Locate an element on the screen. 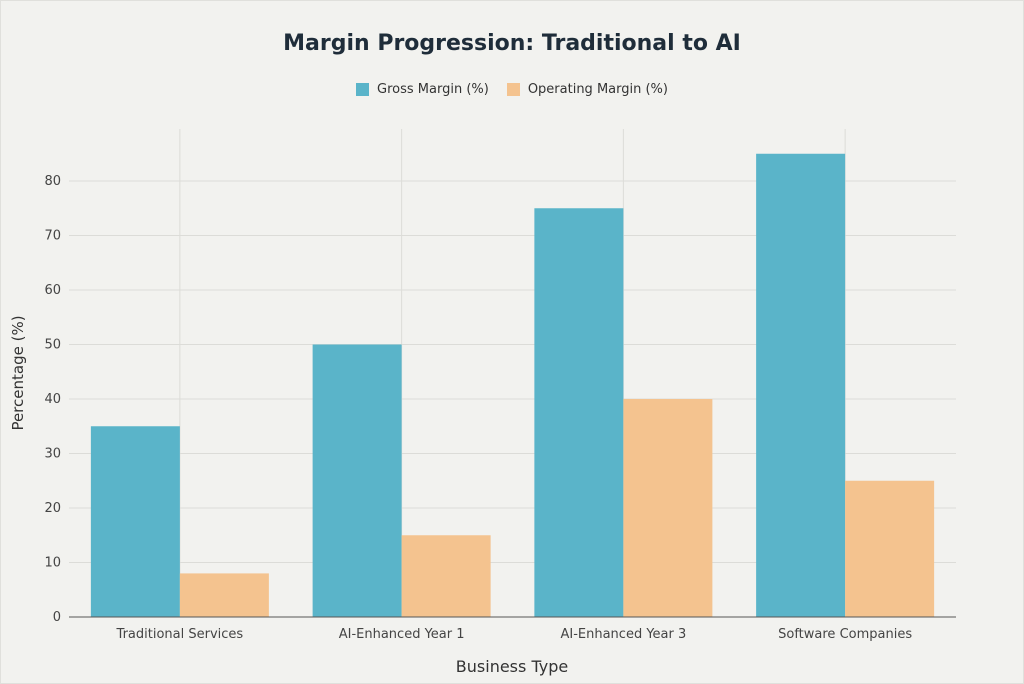 The width and height of the screenshot is (1024, 684). y-tick-label: 10 is located at coordinates (52, 563).